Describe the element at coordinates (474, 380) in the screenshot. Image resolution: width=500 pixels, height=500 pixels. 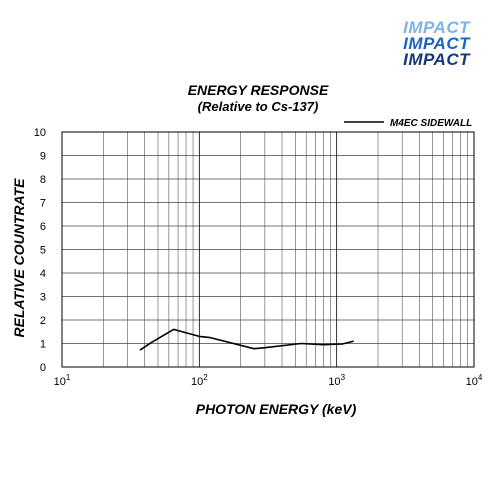
I see `x-tick-label: 10⁴` at that location.